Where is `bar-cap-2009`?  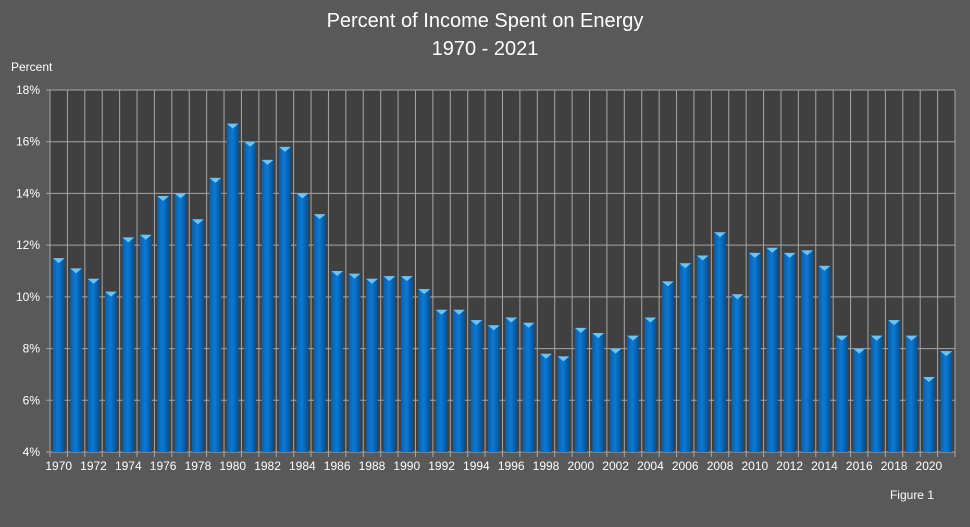 bar-cap-2009 is located at coordinates (737, 297).